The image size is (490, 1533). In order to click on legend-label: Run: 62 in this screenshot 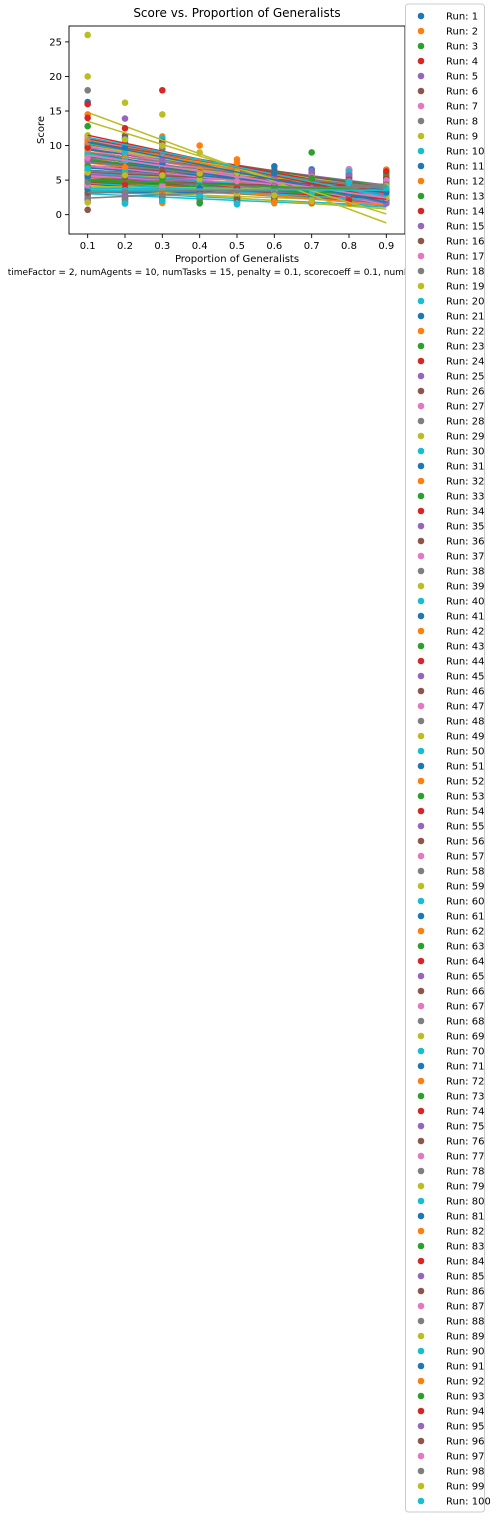, I will do `click(465, 932)`.